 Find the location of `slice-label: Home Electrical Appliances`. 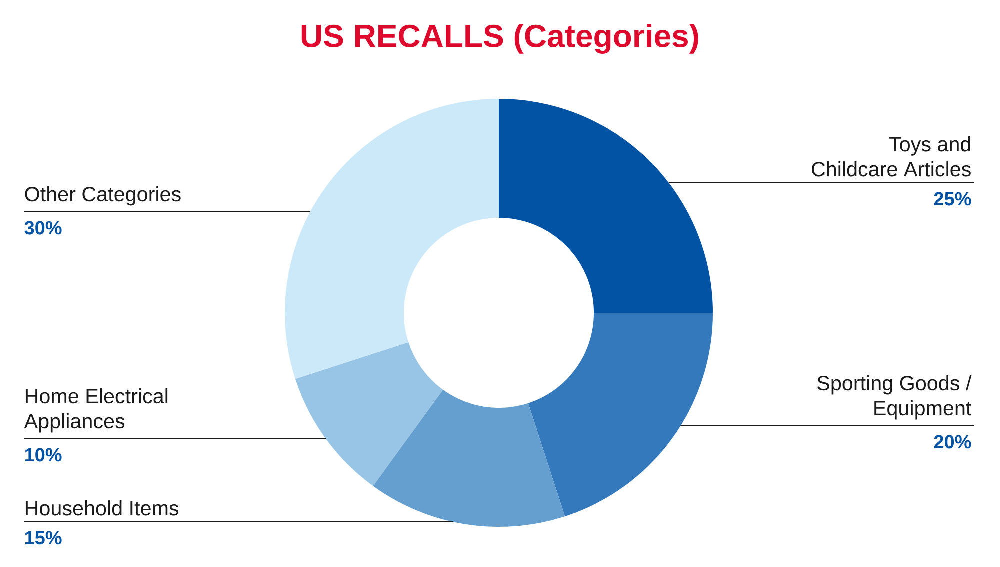

slice-label: Home Electrical Appliances is located at coordinates (96, 410).